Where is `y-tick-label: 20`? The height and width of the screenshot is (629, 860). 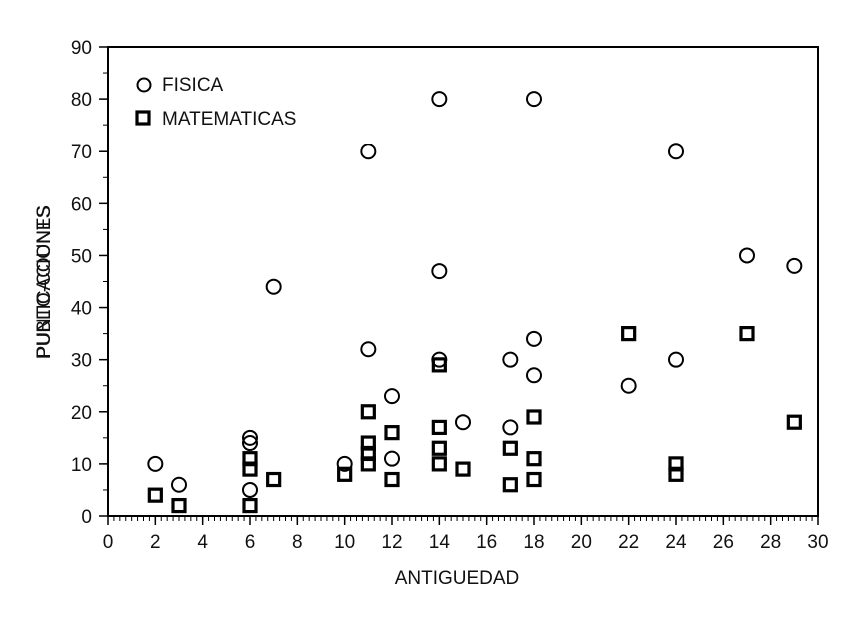 y-tick-label: 20 is located at coordinates (81, 413).